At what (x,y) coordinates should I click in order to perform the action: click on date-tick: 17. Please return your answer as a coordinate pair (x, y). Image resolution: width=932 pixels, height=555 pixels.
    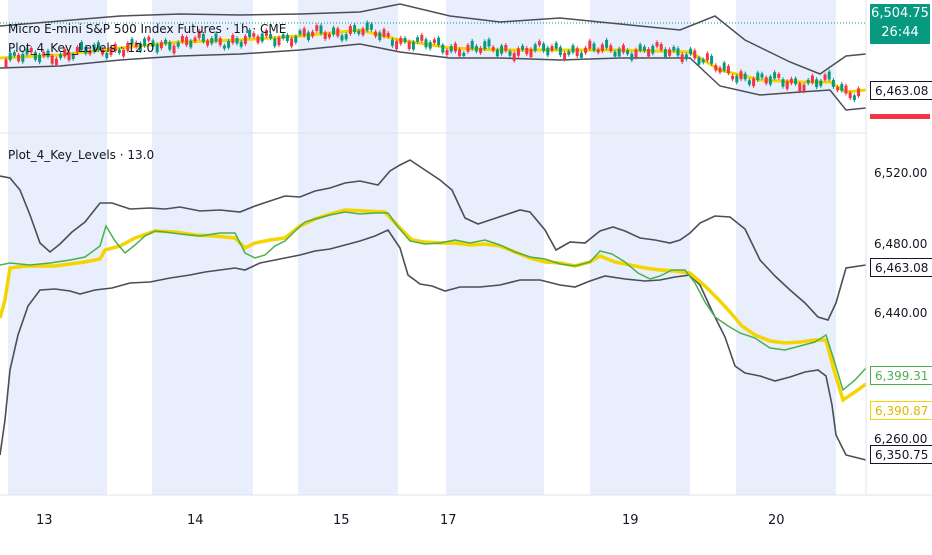
    Looking at the image, I should click on (448, 520).